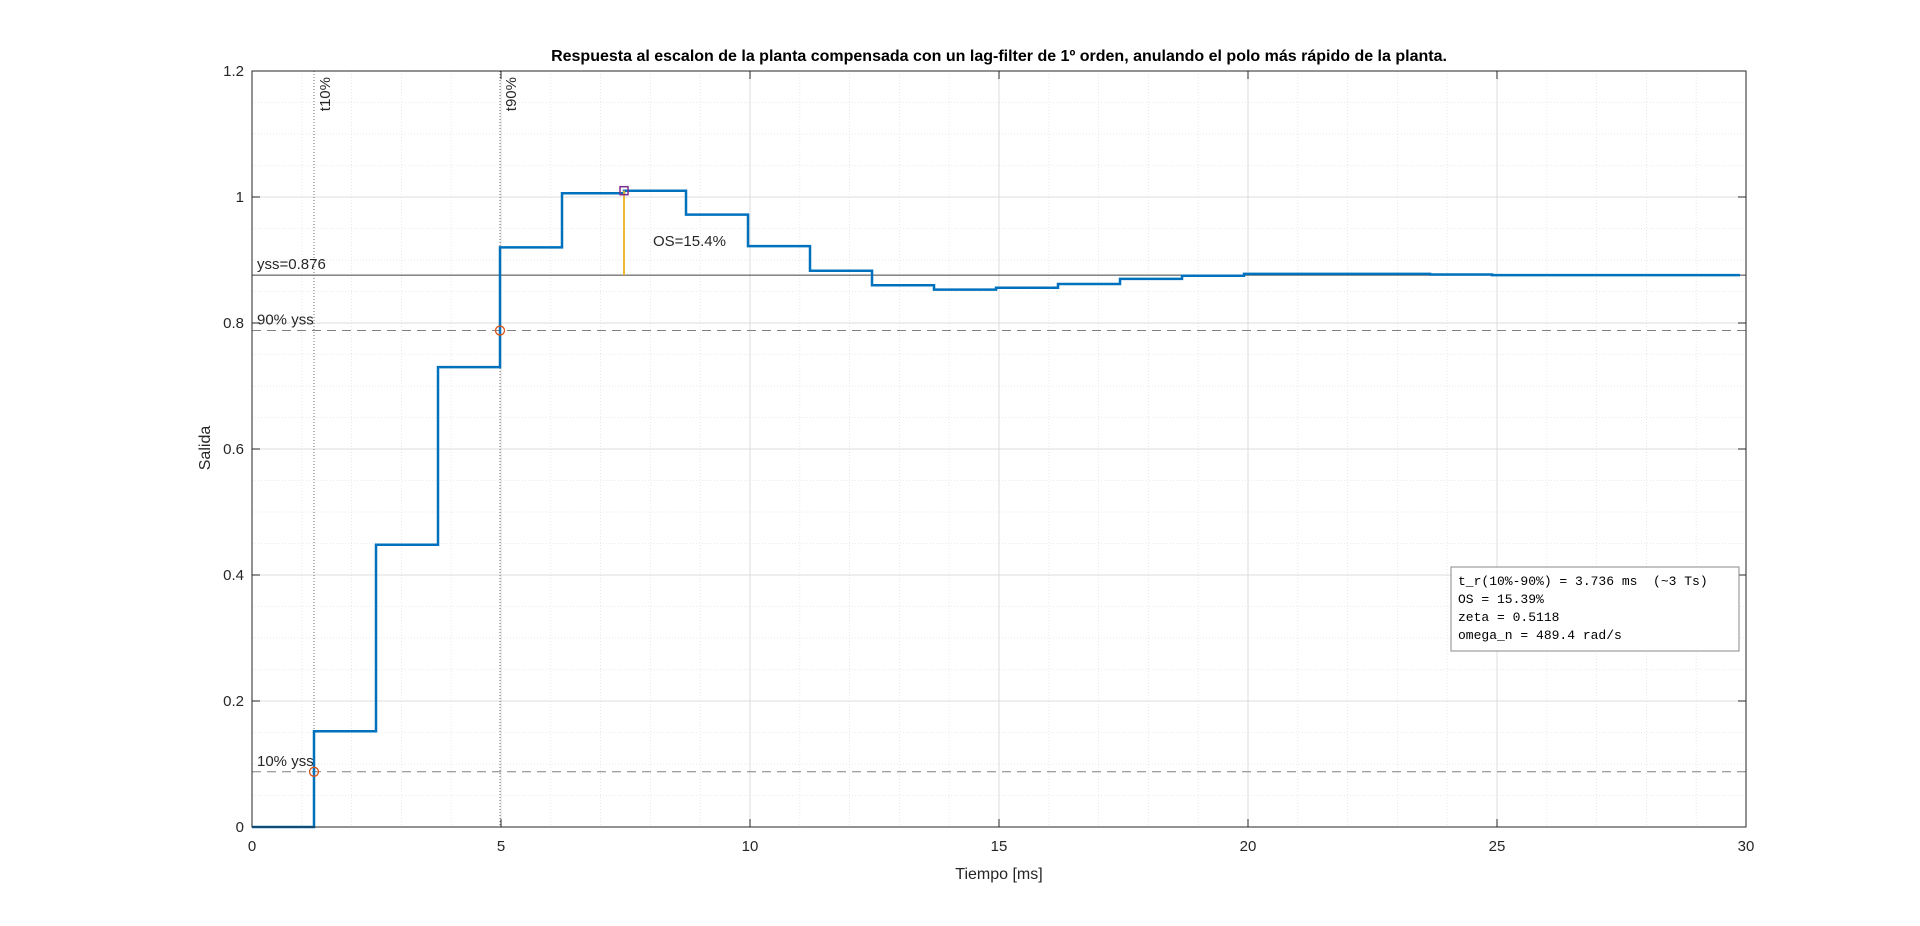 This screenshot has width=1920, height=926. What do you see at coordinates (233, 71) in the screenshot?
I see `y-tick-label: 1.2` at bounding box center [233, 71].